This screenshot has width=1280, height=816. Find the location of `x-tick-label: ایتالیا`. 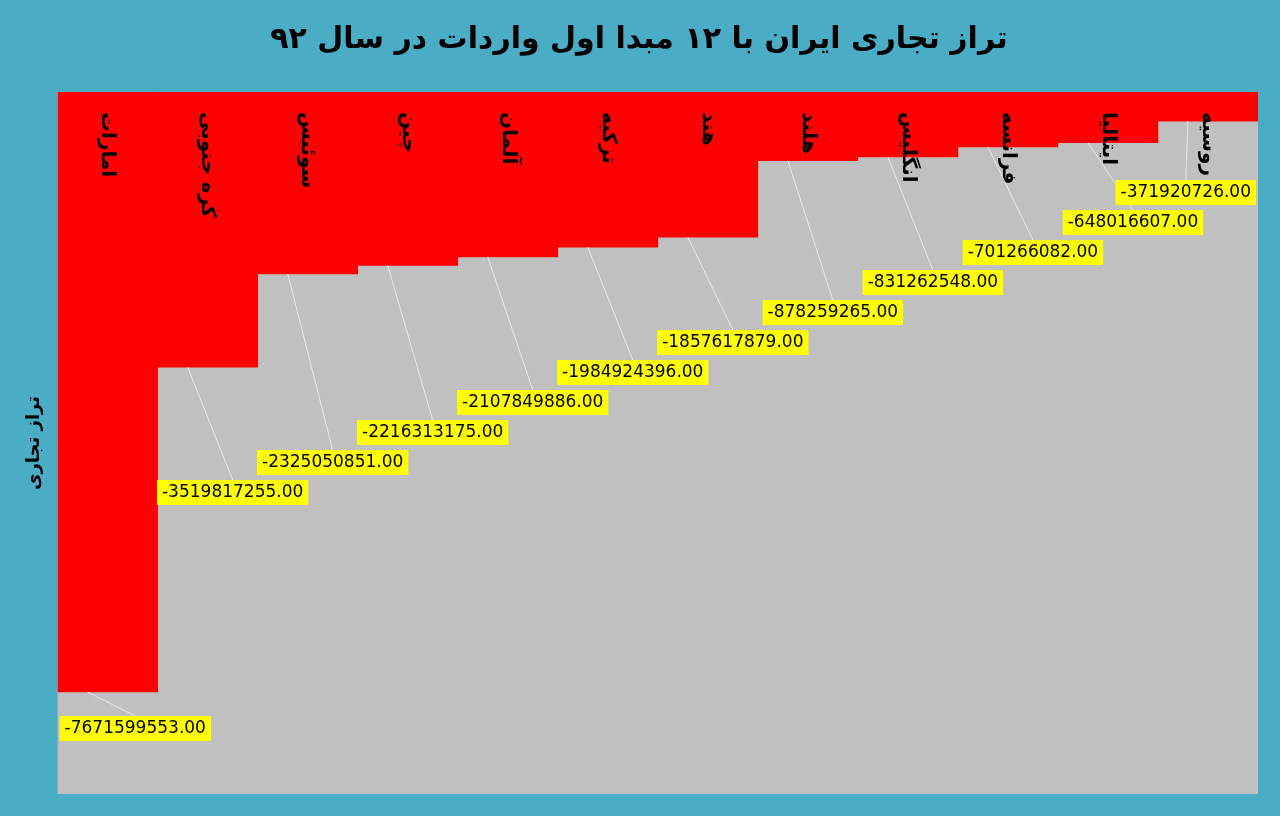

x-tick-label: ایتالیا is located at coordinates (1109, 139).